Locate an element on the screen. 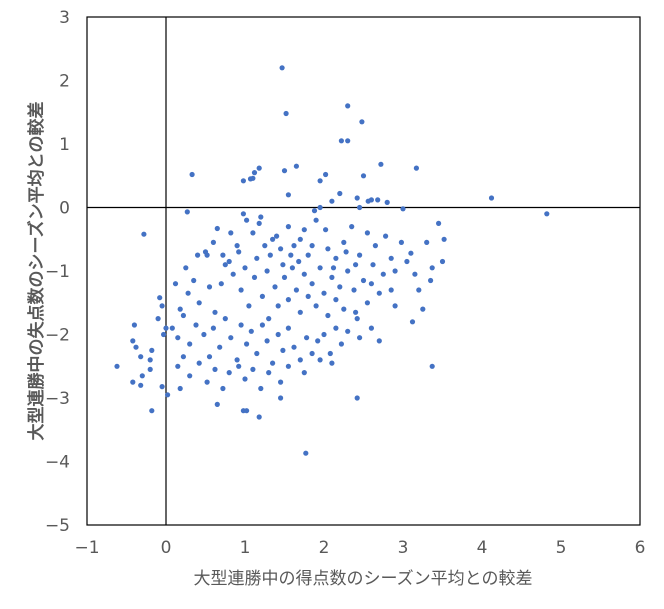 The image size is (664, 609). y-tick-label: 3 is located at coordinates (64, 18).